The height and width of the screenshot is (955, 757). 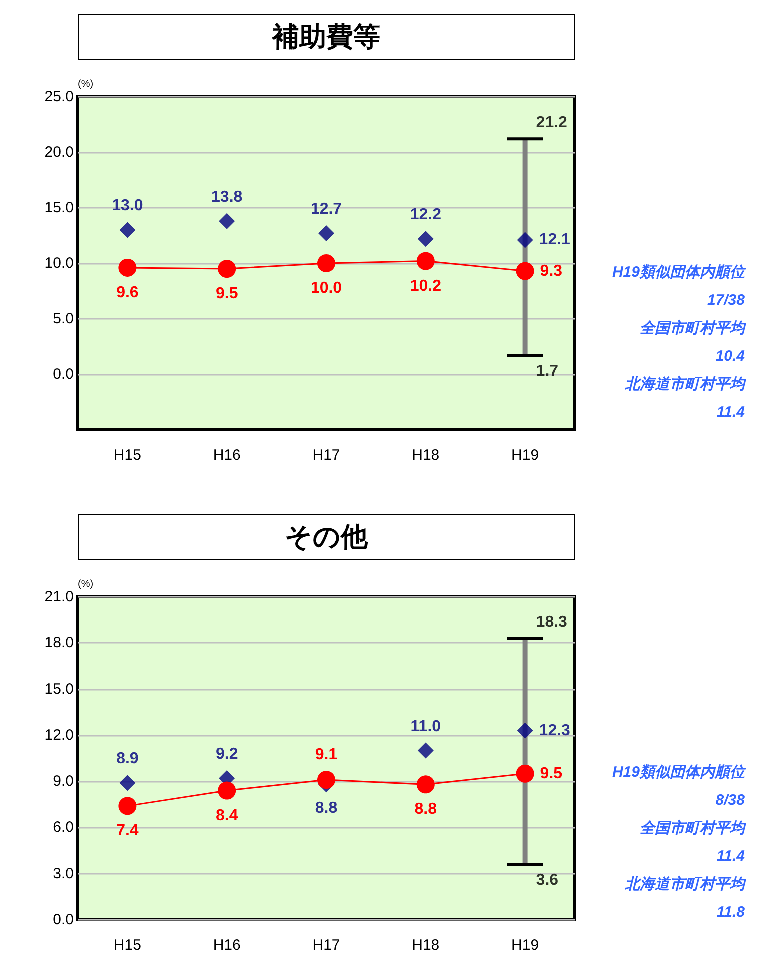 I want to click on data-label: 12.2, so click(x=426, y=215).